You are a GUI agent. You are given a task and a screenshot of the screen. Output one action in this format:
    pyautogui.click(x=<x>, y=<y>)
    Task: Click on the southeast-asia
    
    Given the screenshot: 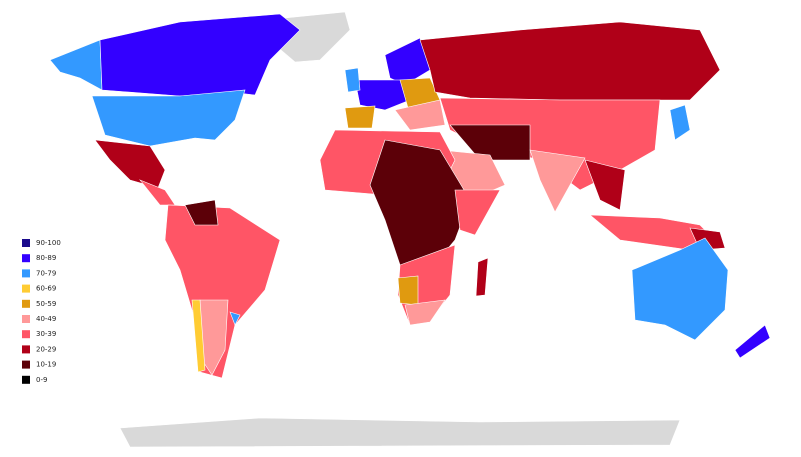 What is the action you would take?
    pyautogui.click(x=605, y=185)
    